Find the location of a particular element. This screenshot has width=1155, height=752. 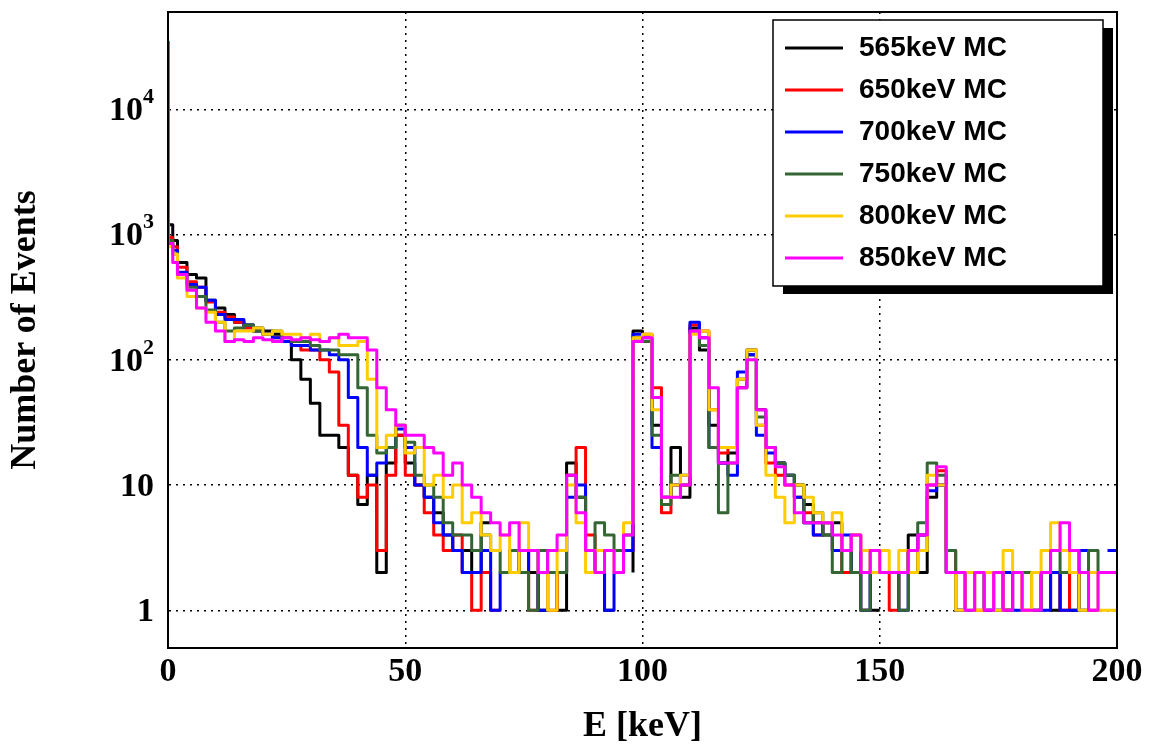

x-tick-label: 200 is located at coordinates (1117, 670).